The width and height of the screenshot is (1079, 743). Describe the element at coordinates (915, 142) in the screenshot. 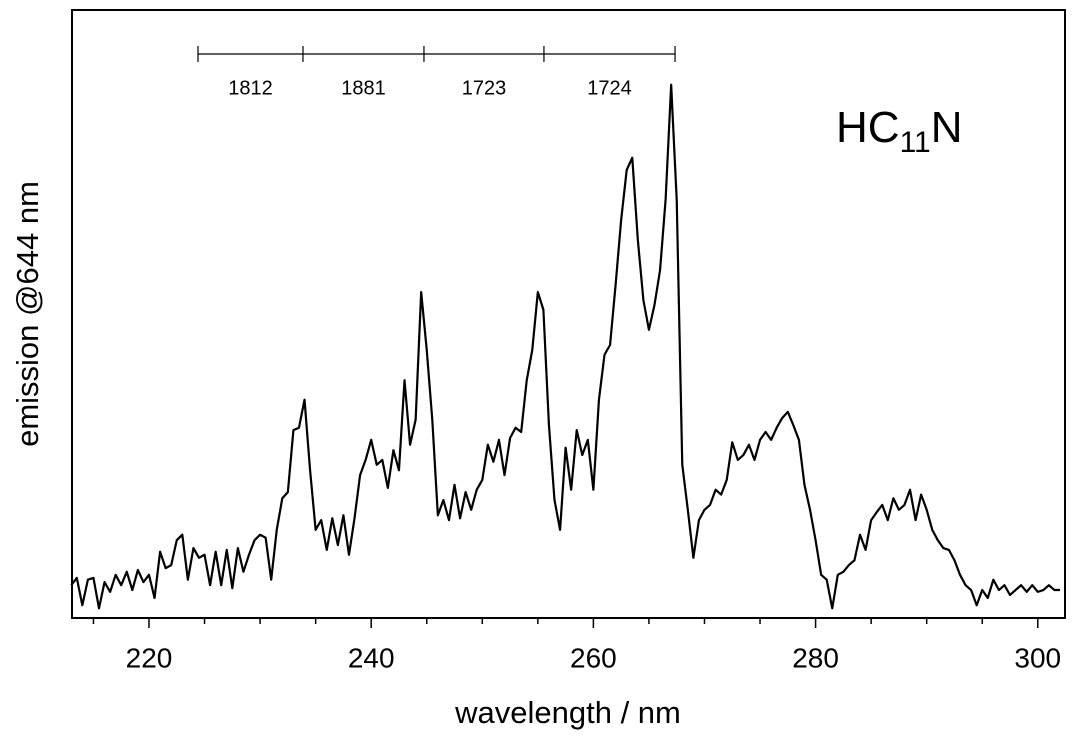

I see `molecule-part: 11` at that location.